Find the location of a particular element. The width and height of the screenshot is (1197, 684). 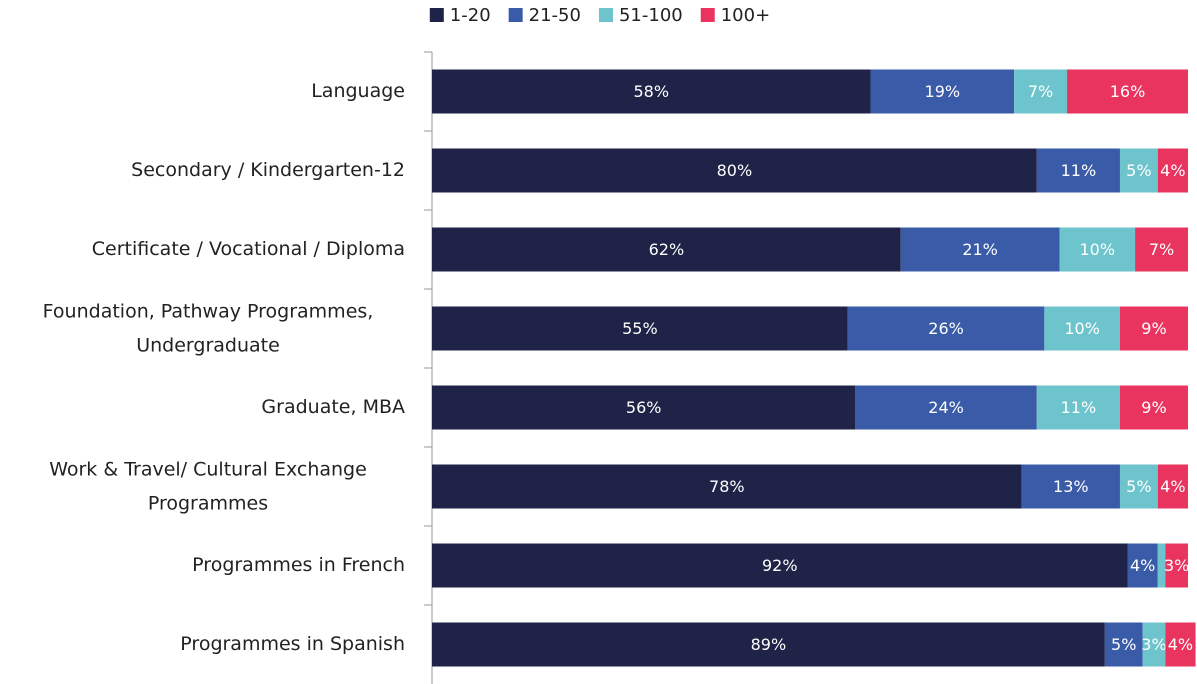

category-label: Secondary / Kindergarten-12 is located at coordinates (268, 170).